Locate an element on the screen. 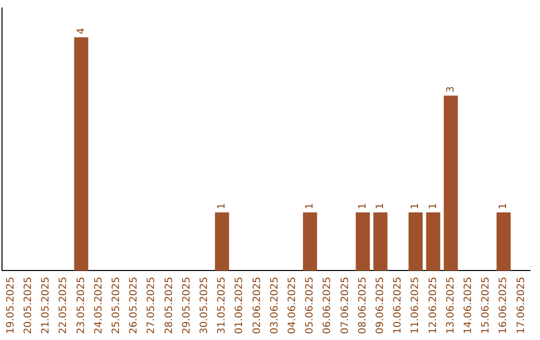 Image resolution: width=540 pixels, height=340 pixels. x-tick-label: 08.06.2025 is located at coordinates (362, 305).